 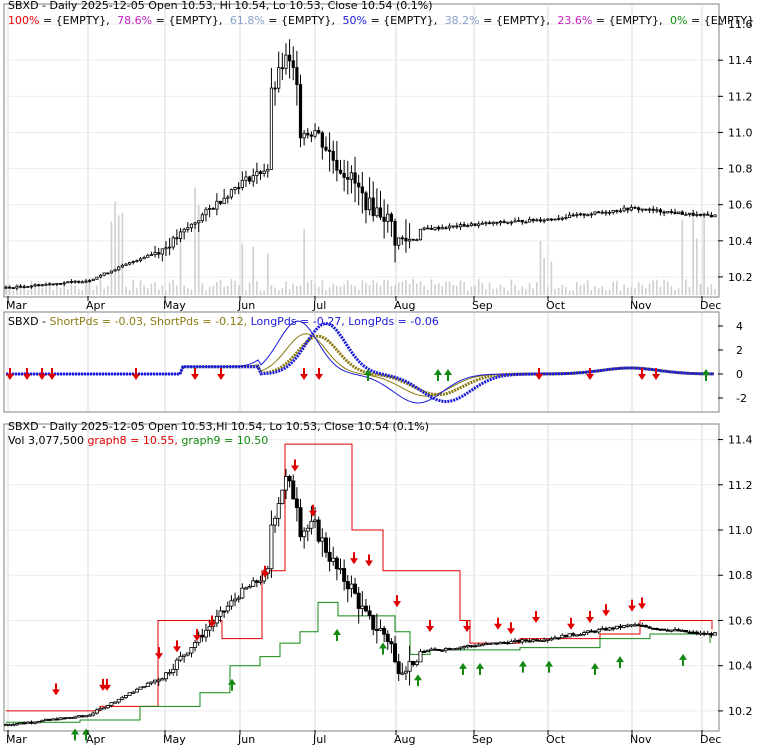 What do you see at coordinates (740, 60) in the screenshot?
I see `y-tick-label: 11.4` at bounding box center [740, 60].